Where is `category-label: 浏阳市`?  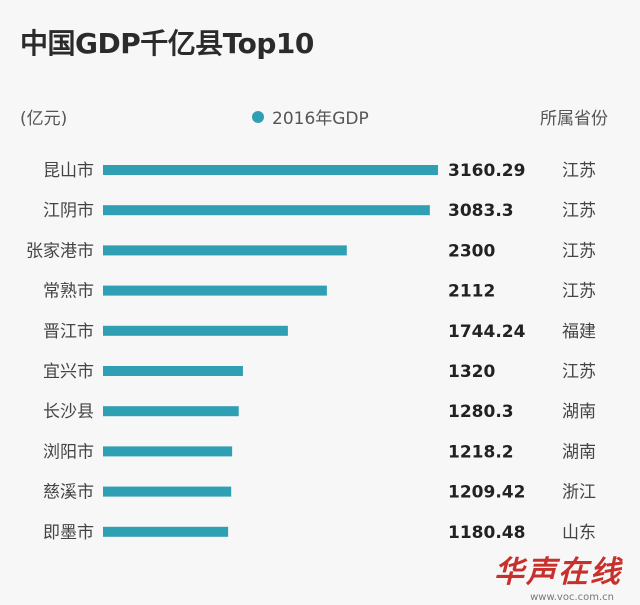
category-label: 浏阳市 is located at coordinates (68, 452).